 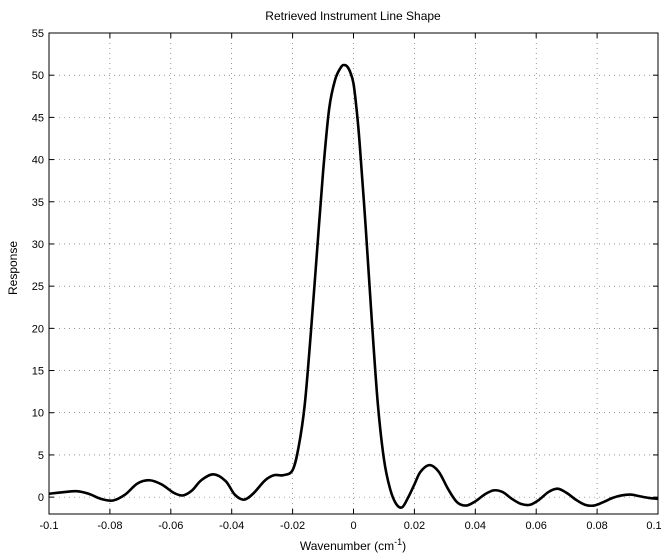 I want to click on y-tick-label: 15, so click(x=38, y=372).